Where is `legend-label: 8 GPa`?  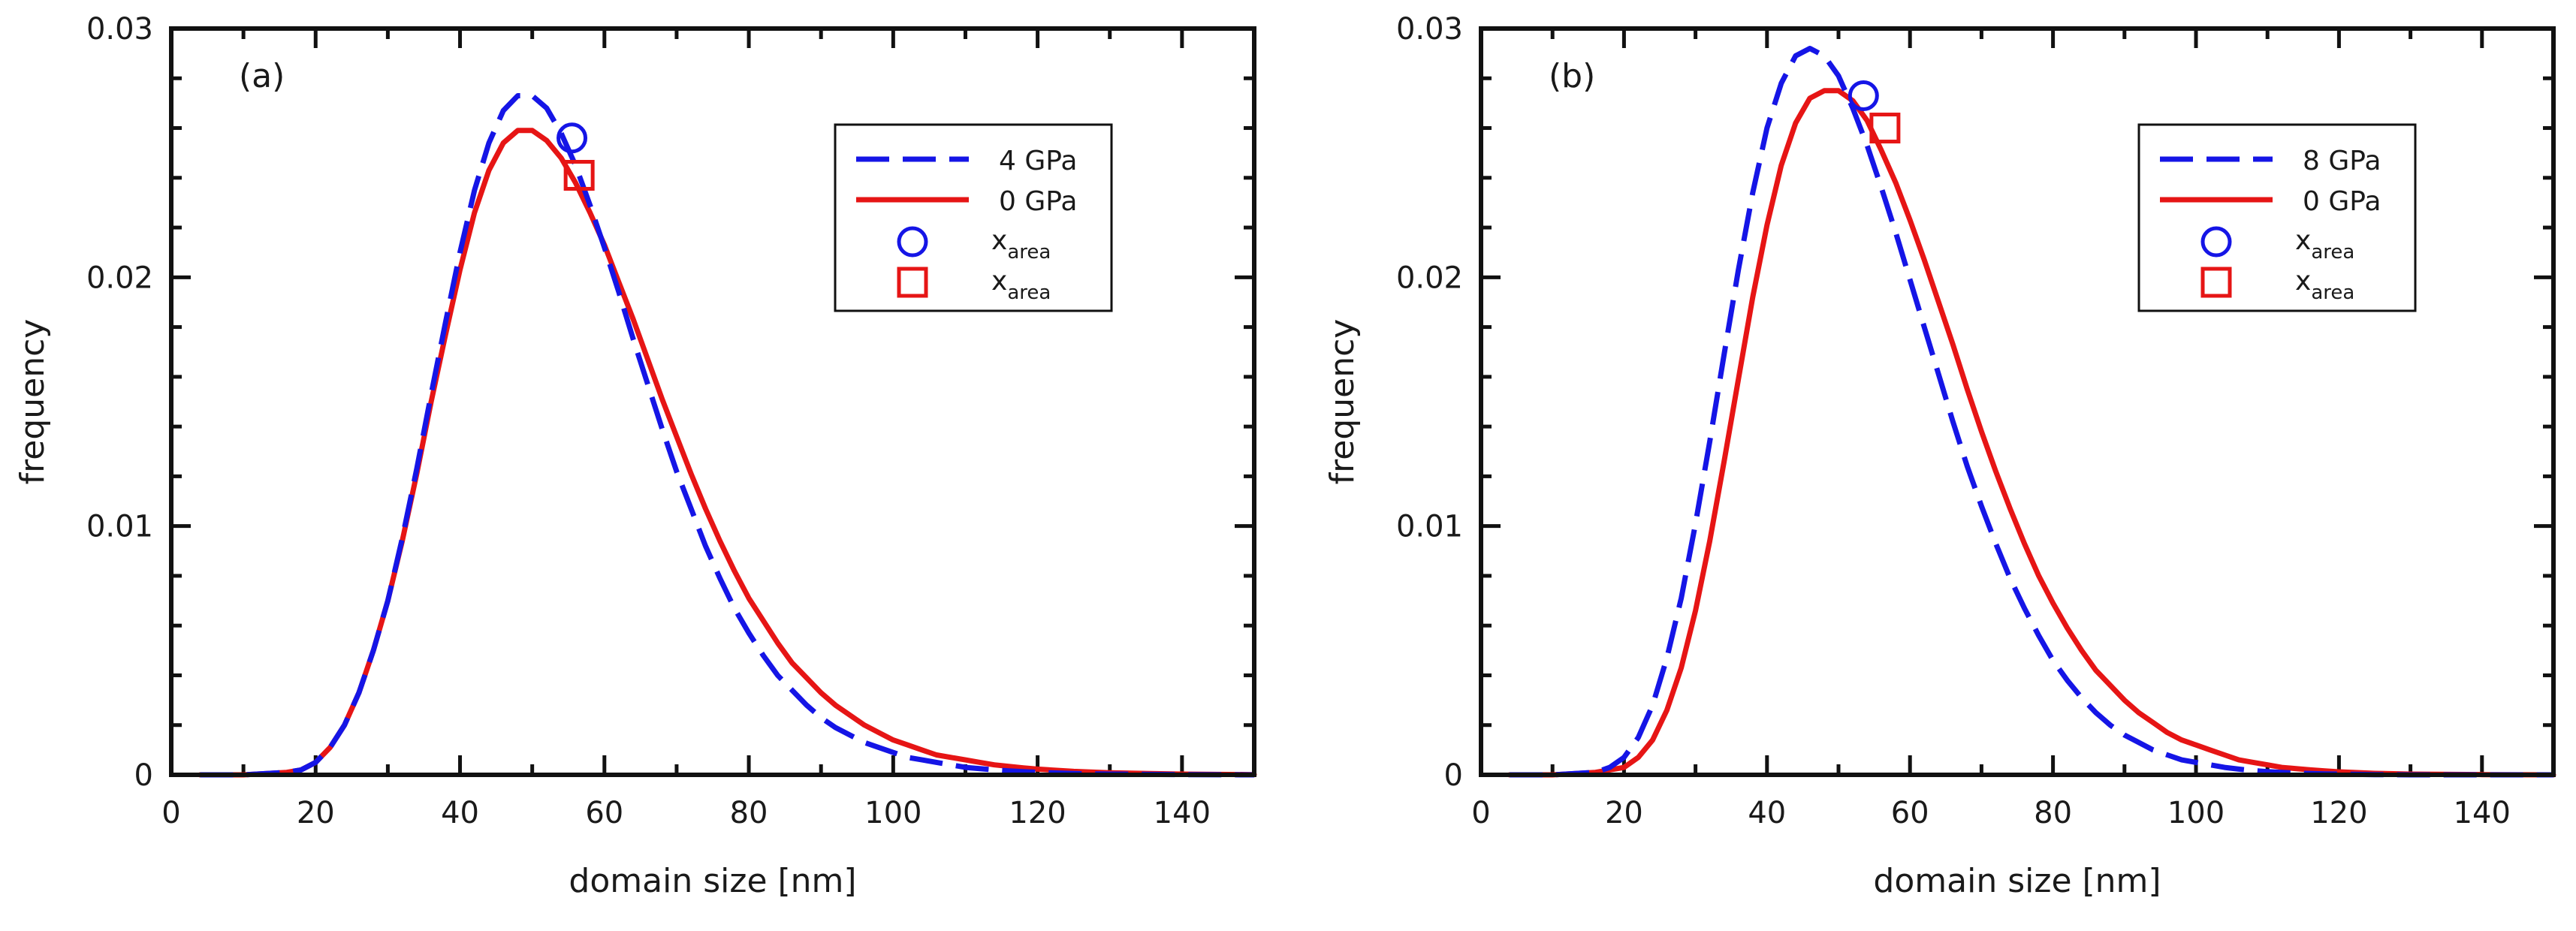
legend-label: 8 GPa is located at coordinates (2342, 161).